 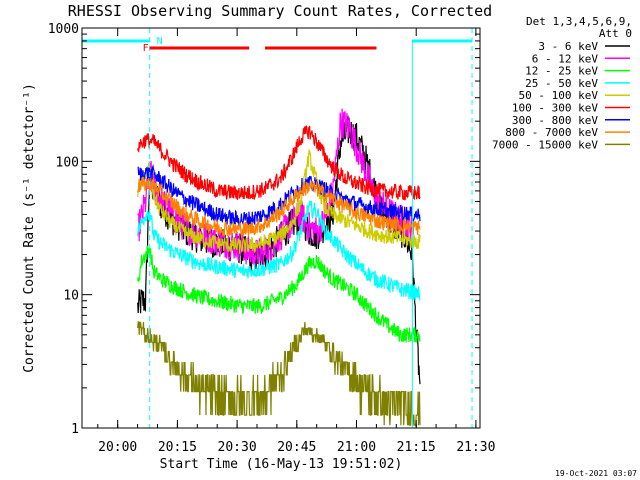 I want to click on x-tick-label-1: 20:00, so click(x=117, y=447).